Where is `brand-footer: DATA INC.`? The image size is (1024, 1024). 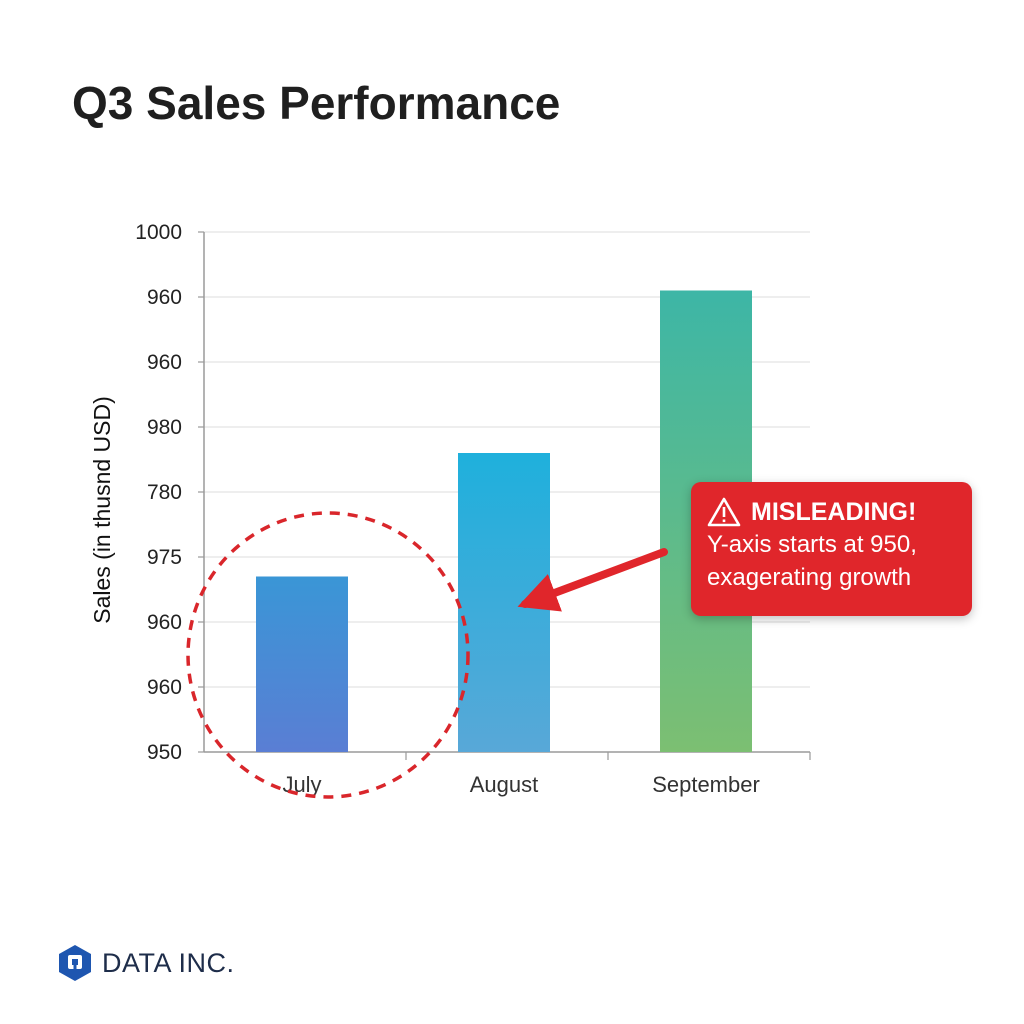
brand-footer: DATA INC. is located at coordinates (146, 963).